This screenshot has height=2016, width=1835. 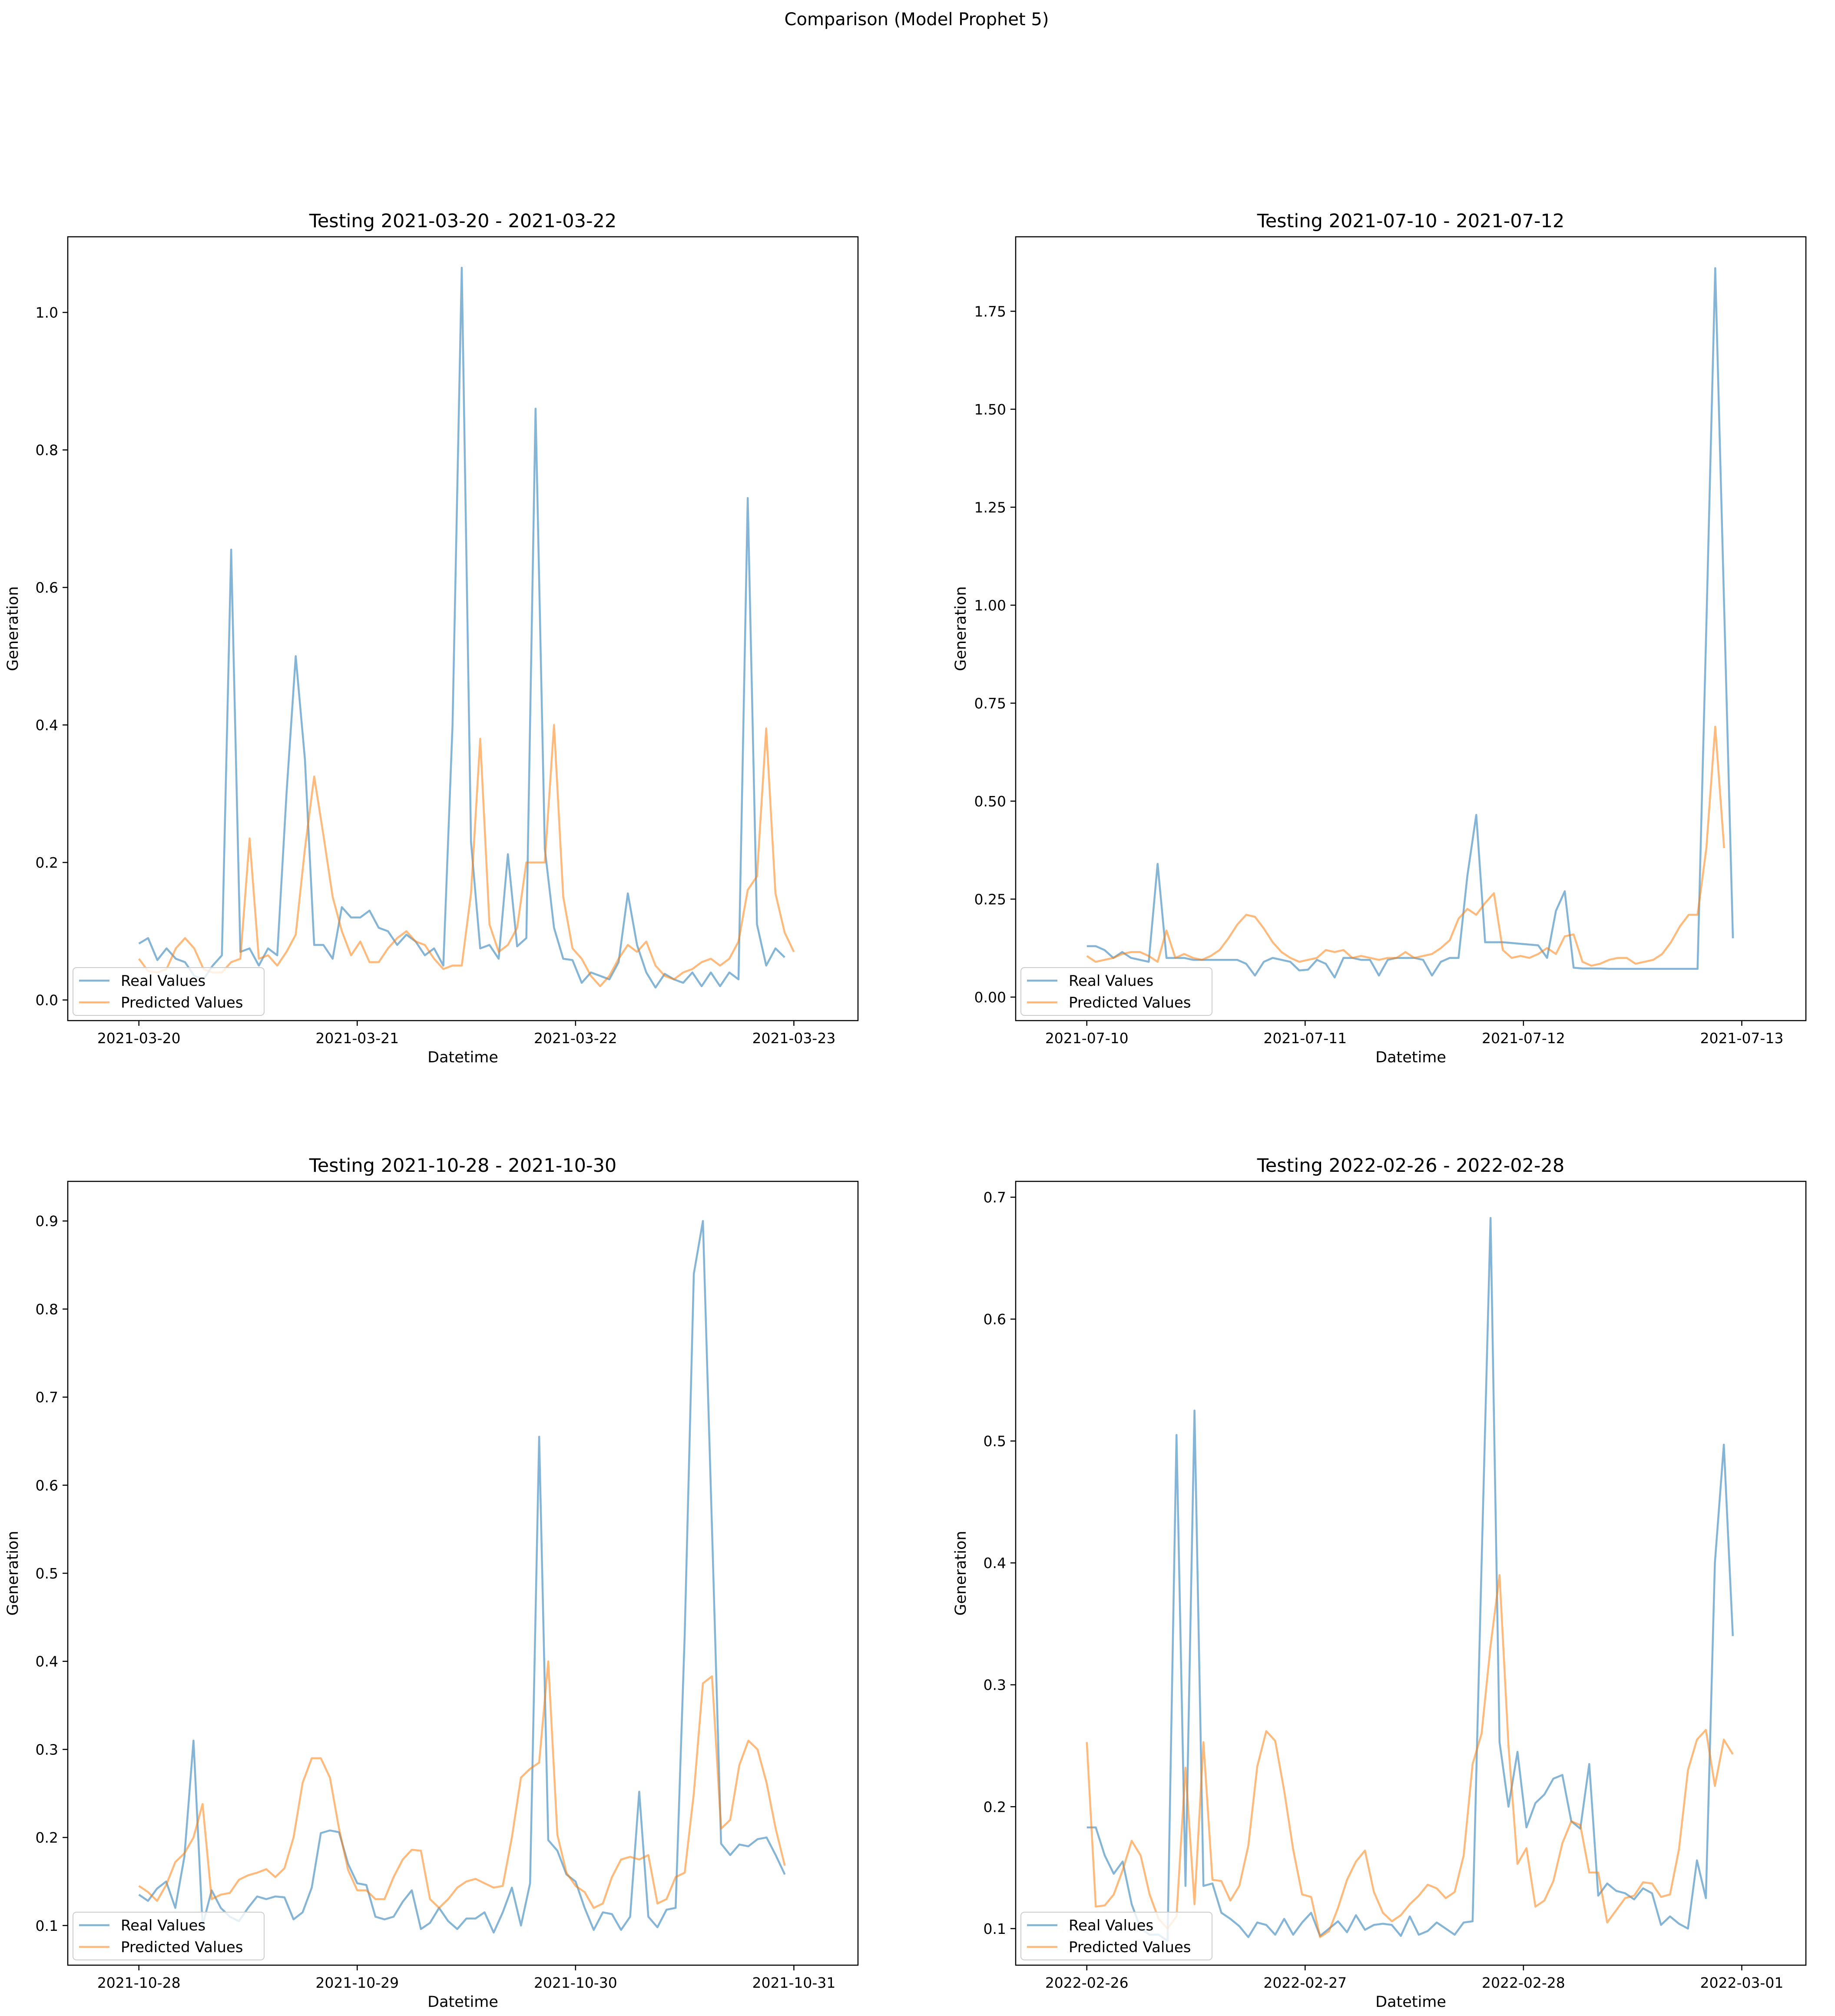 I want to click on figure-suptitle: Comparison (Model Prophet 5), so click(x=917, y=20).